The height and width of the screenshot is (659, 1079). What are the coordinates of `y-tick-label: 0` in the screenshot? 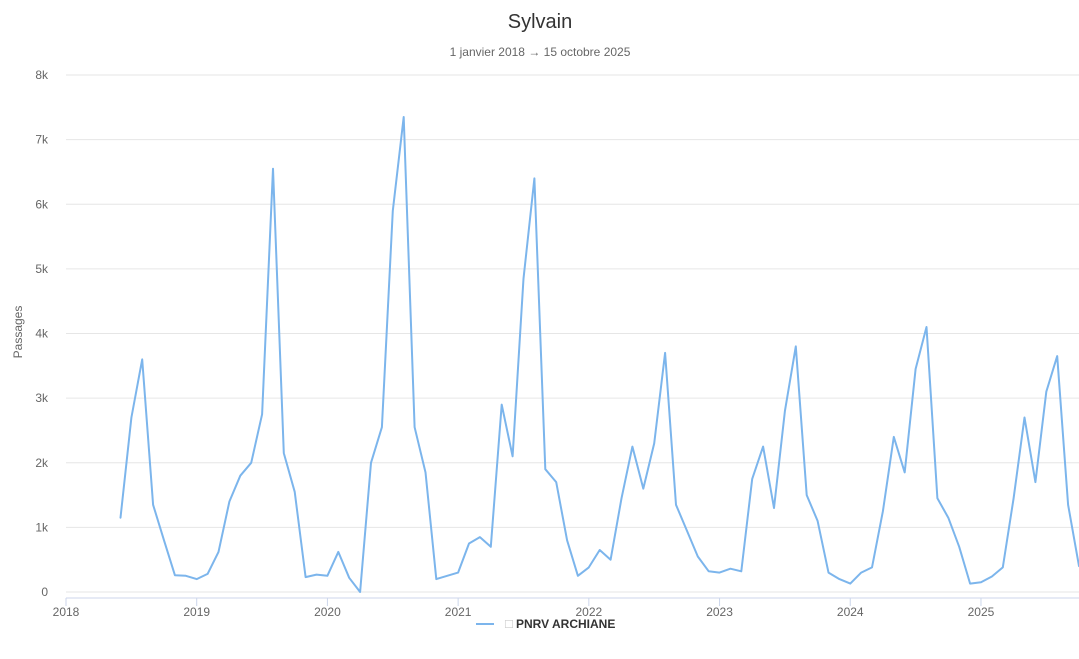 It's located at (44, 592).